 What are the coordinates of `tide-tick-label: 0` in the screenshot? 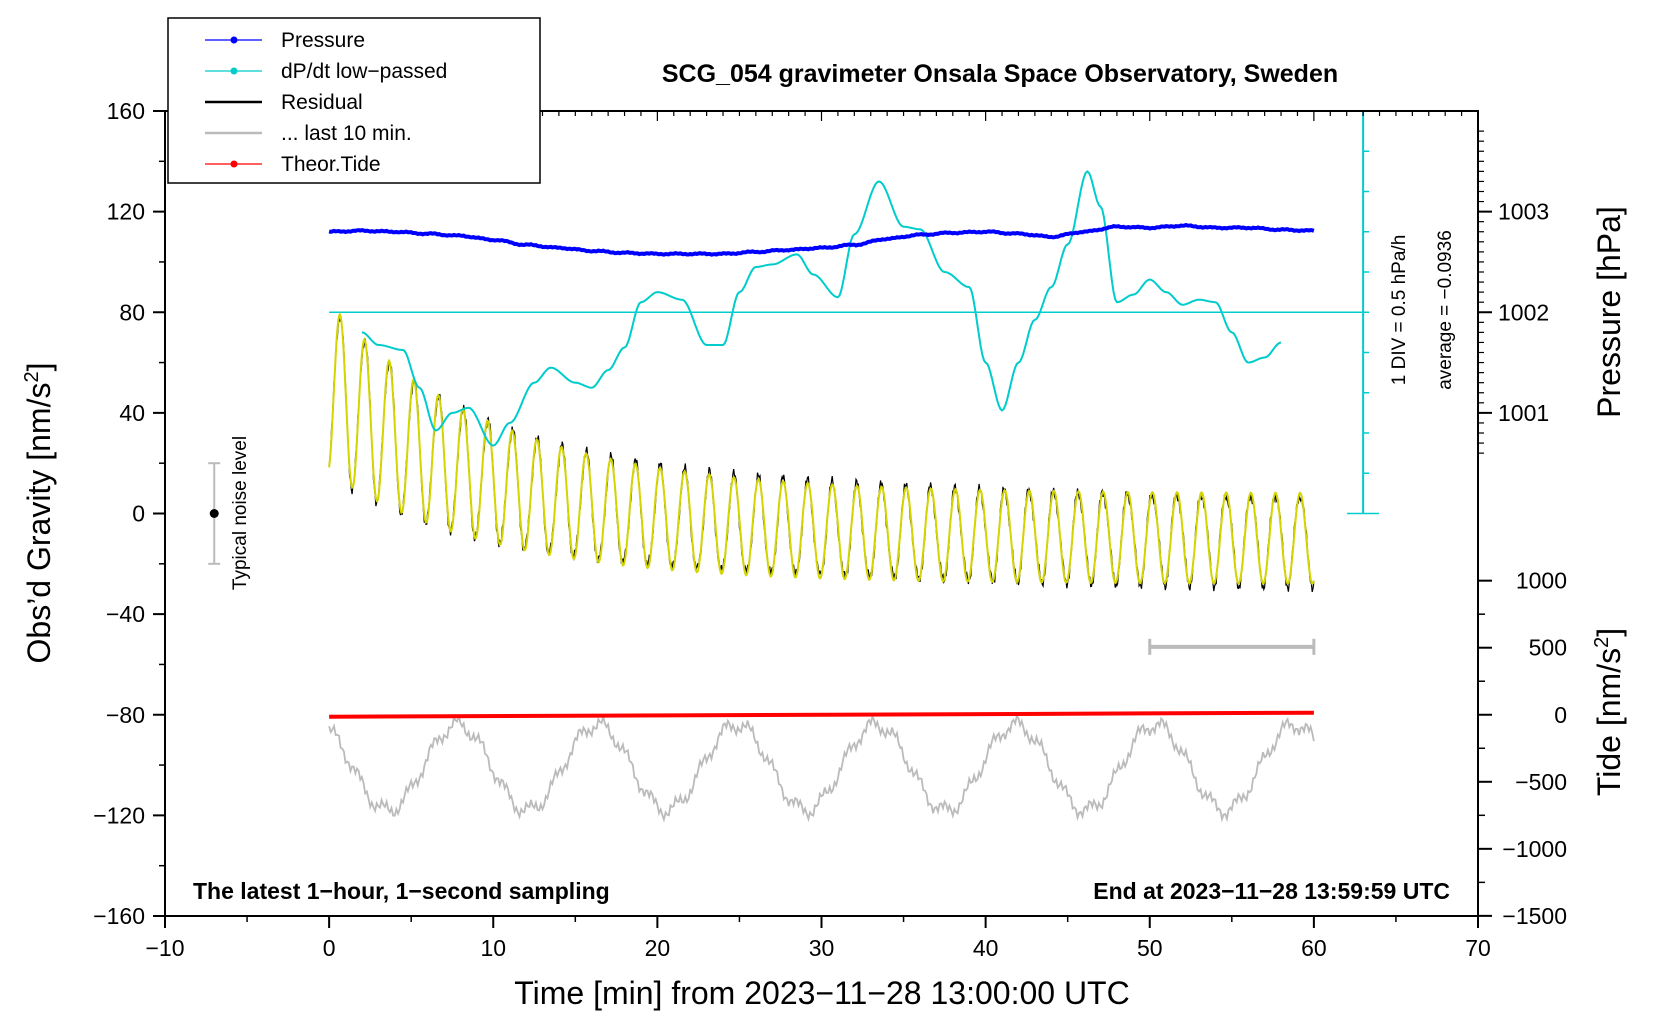 It's located at (1560, 715).